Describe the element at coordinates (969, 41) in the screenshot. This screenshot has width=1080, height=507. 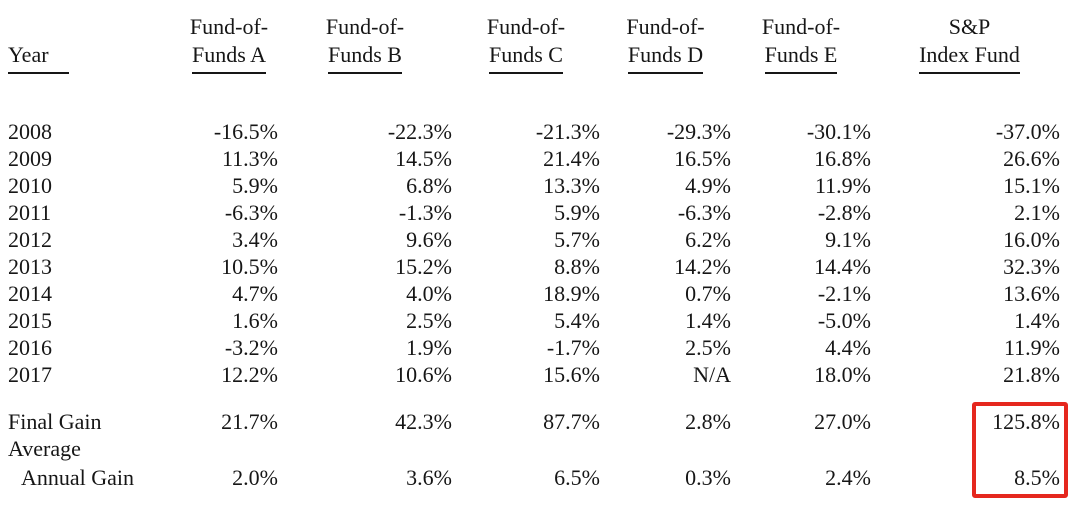
I see `column-header-sp-index: S&P Index Fund` at that location.